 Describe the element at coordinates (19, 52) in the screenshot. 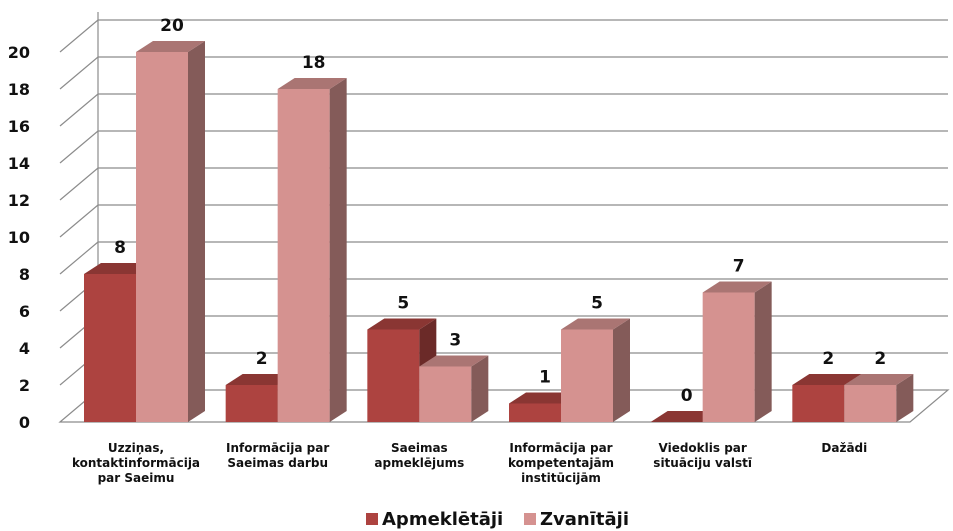

I see `y-tick-label: 20` at that location.